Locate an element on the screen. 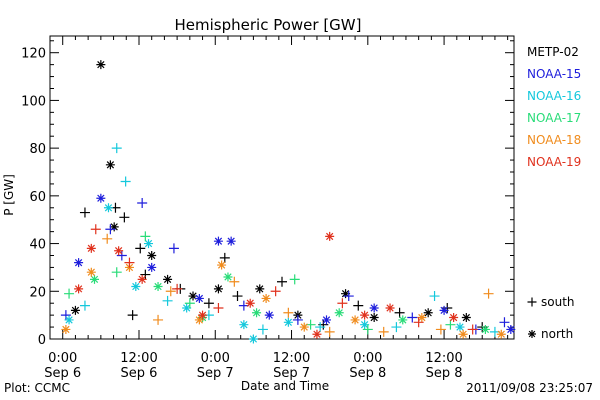 The height and width of the screenshot is (400, 600). x-tick-time-label: 0:00 is located at coordinates (367, 358).